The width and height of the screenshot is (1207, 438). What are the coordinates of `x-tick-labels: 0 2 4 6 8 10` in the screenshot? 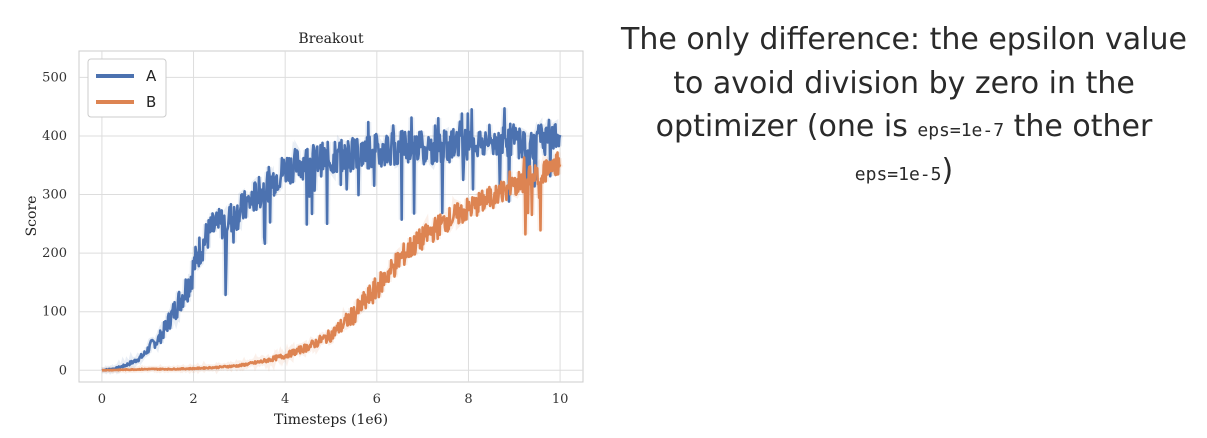 It's located at (333, 399).